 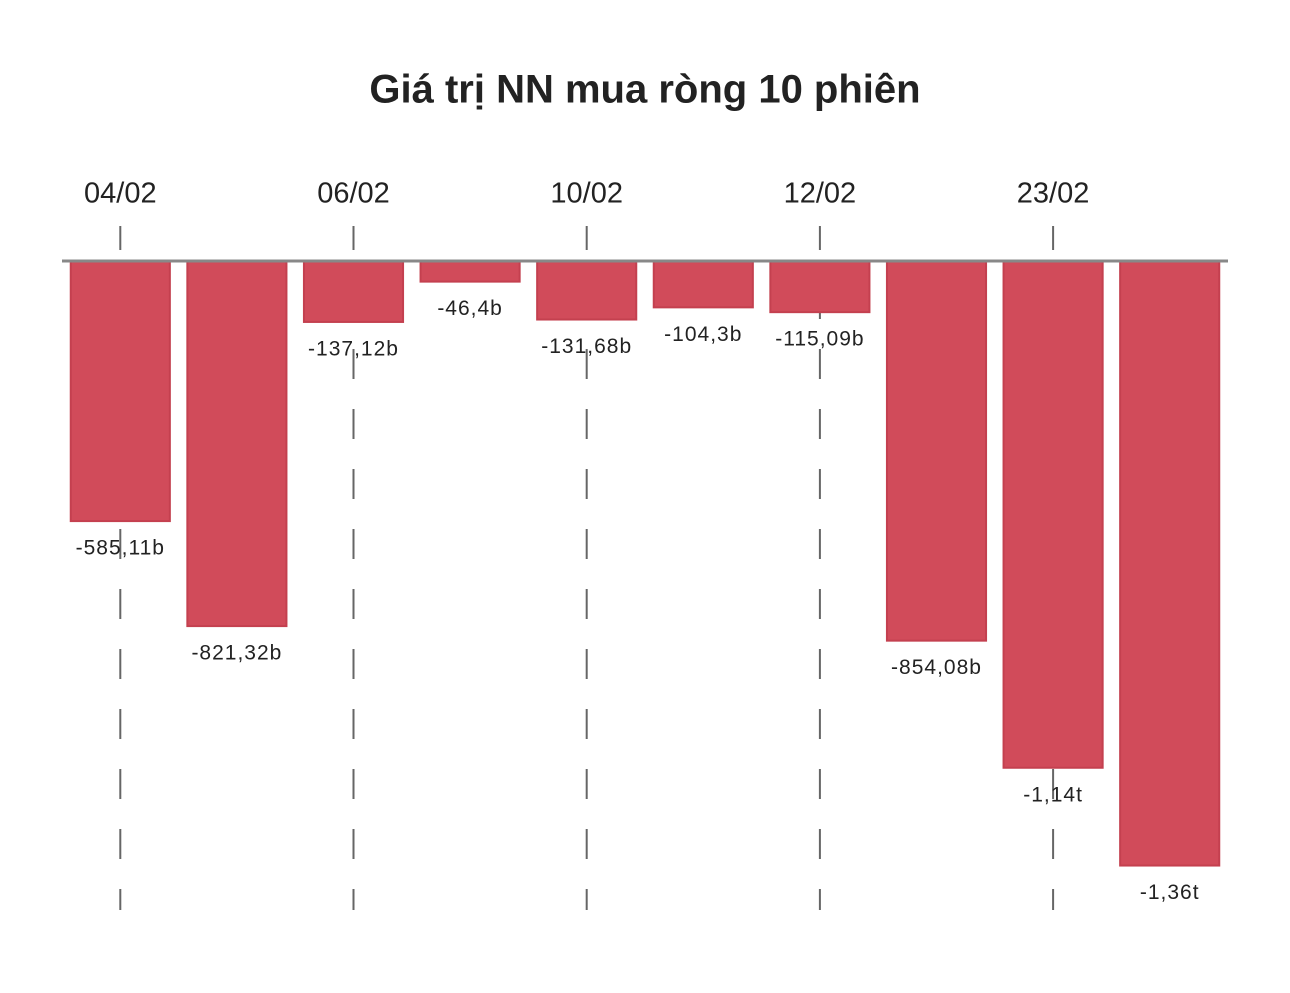 I want to click on value-label: -131,68b, so click(x=586, y=346).